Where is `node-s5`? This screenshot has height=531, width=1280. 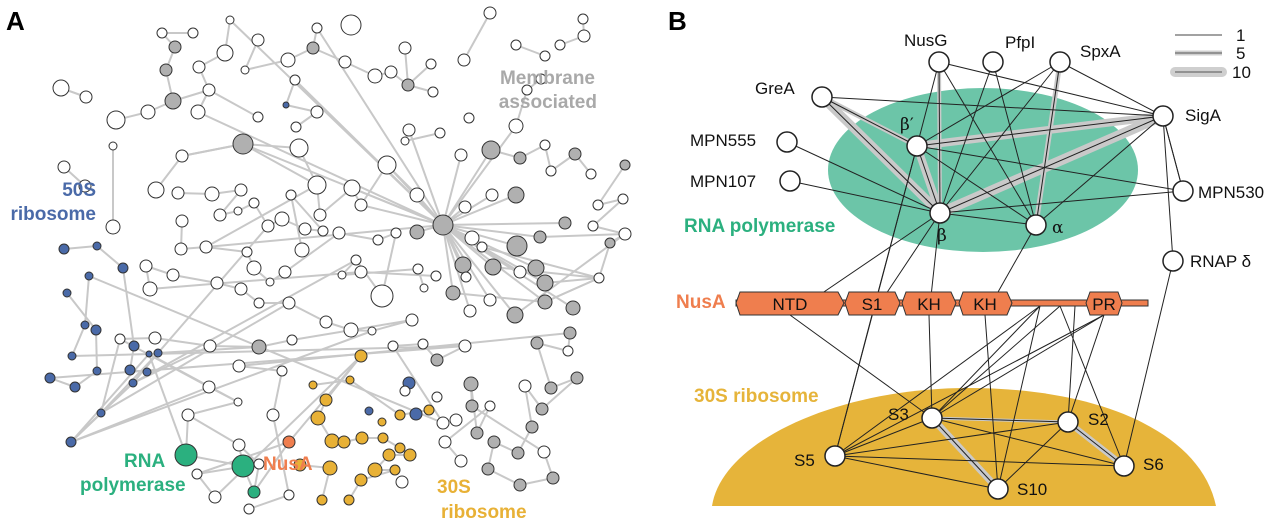
node-s5 is located at coordinates (835, 456).